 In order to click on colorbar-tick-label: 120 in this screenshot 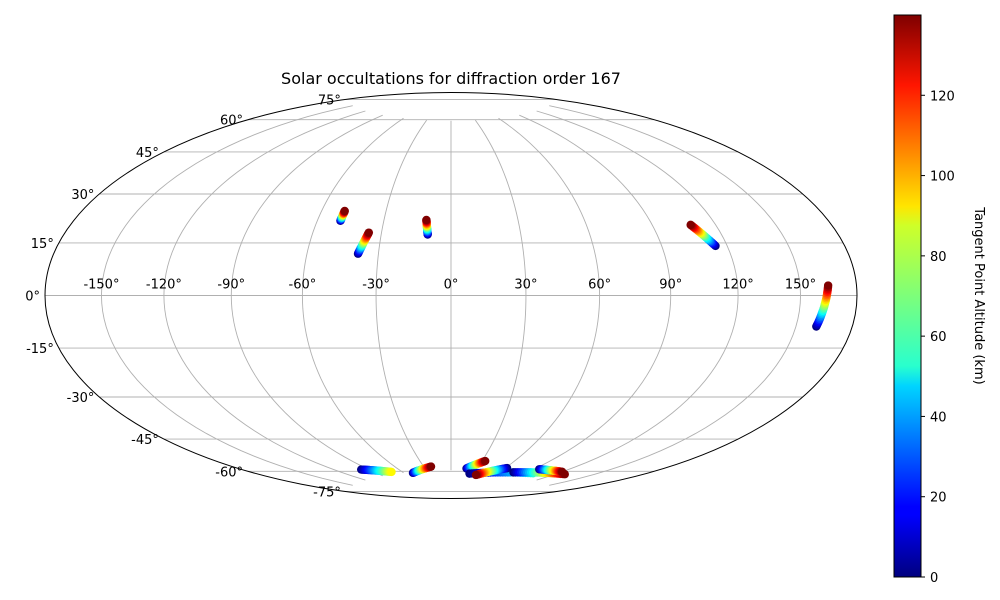, I will do `click(942, 96)`.